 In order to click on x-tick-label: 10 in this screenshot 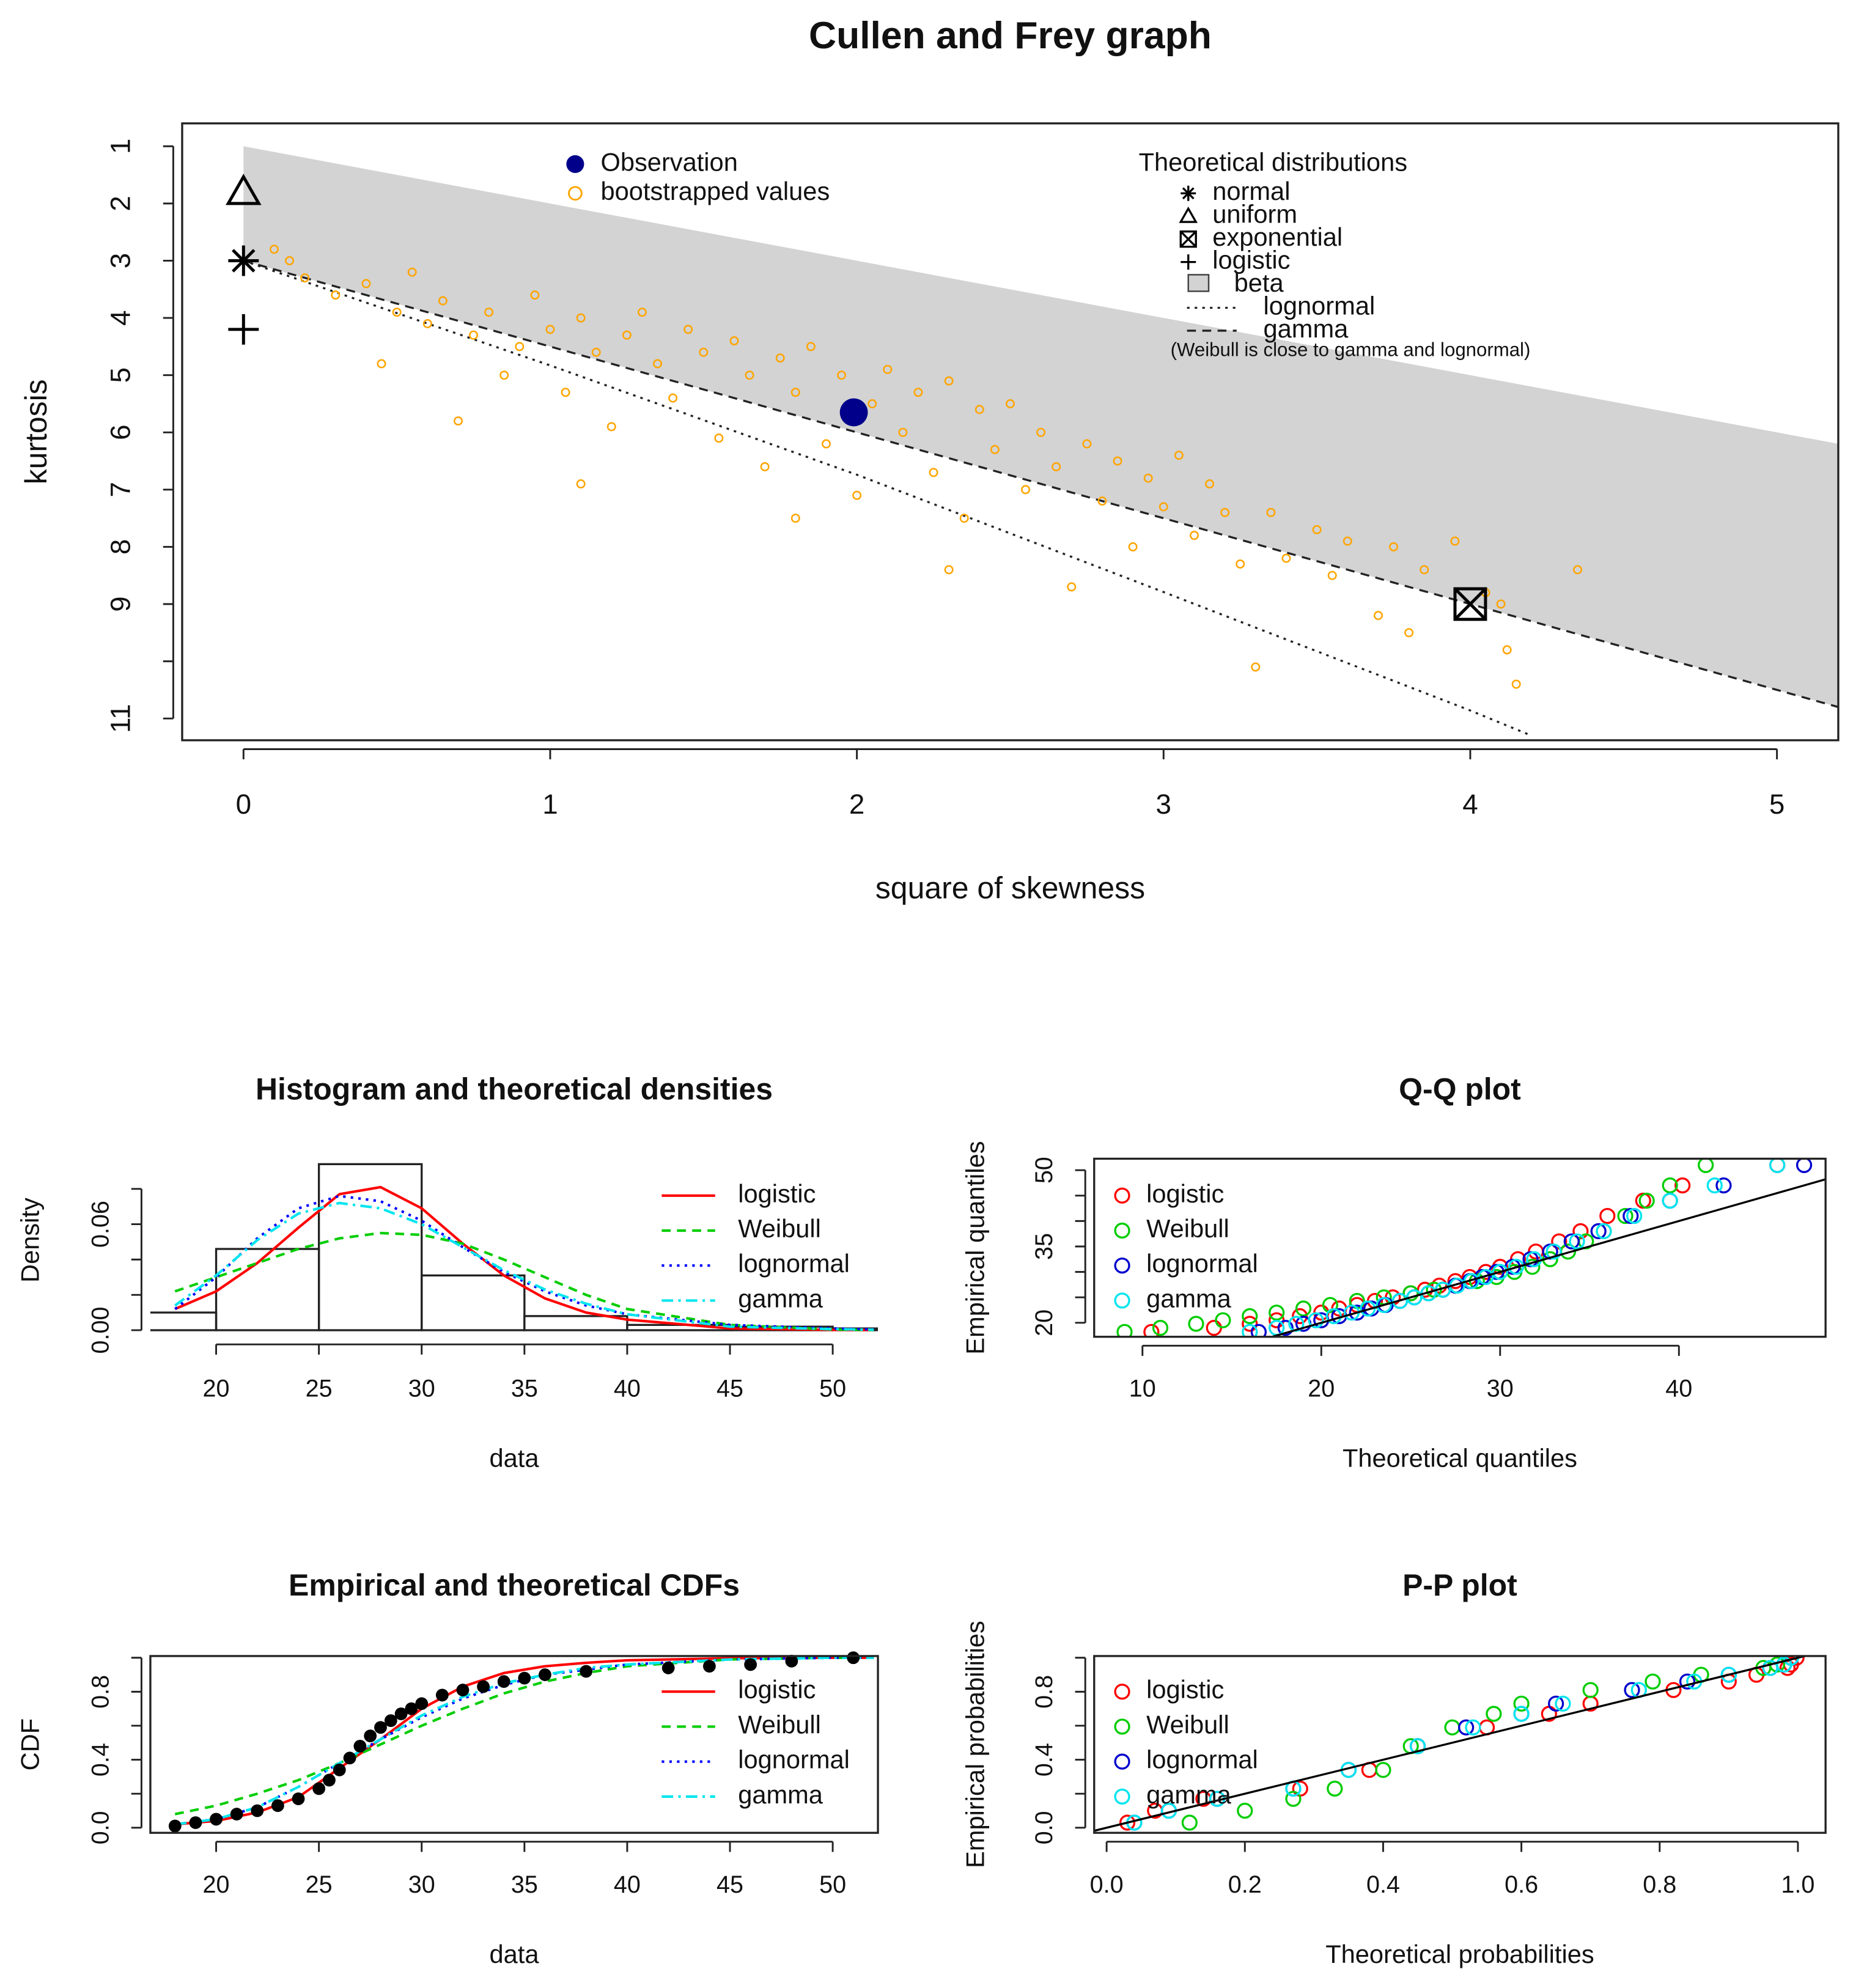, I will do `click(1143, 1388)`.